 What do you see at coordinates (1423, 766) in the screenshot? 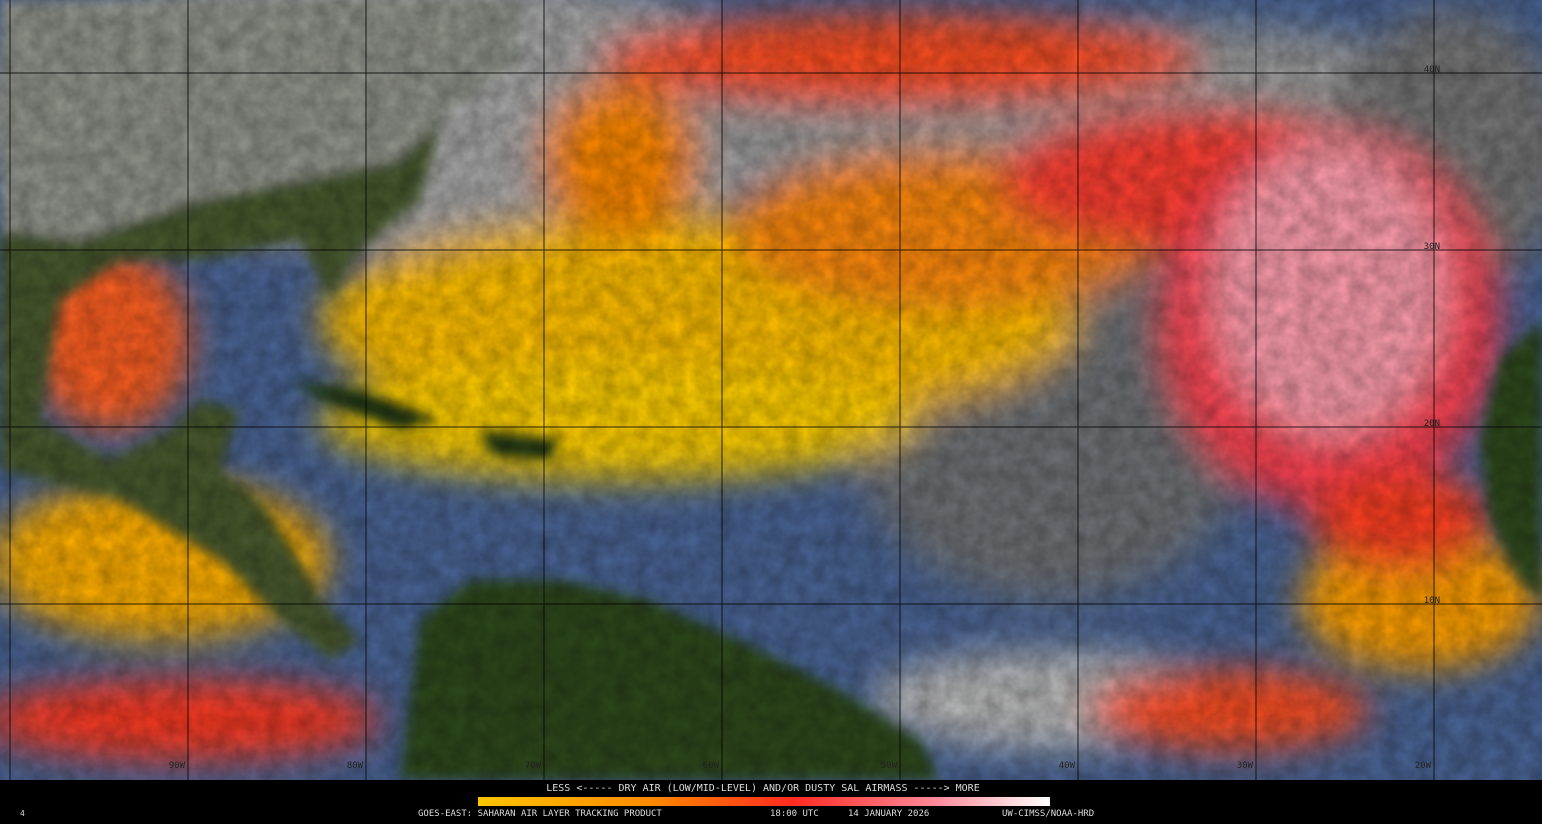
I see `lon-label: 20W` at bounding box center [1423, 766].